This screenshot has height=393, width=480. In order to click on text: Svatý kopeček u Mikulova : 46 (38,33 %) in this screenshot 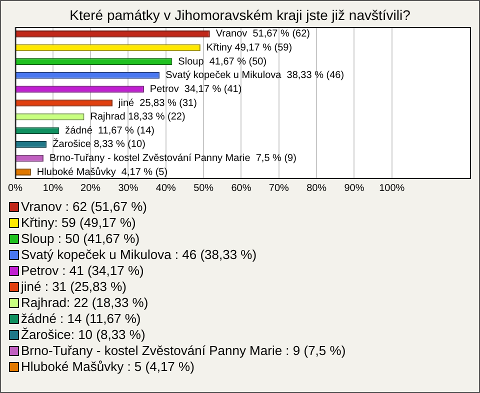, I will do `click(139, 255)`.